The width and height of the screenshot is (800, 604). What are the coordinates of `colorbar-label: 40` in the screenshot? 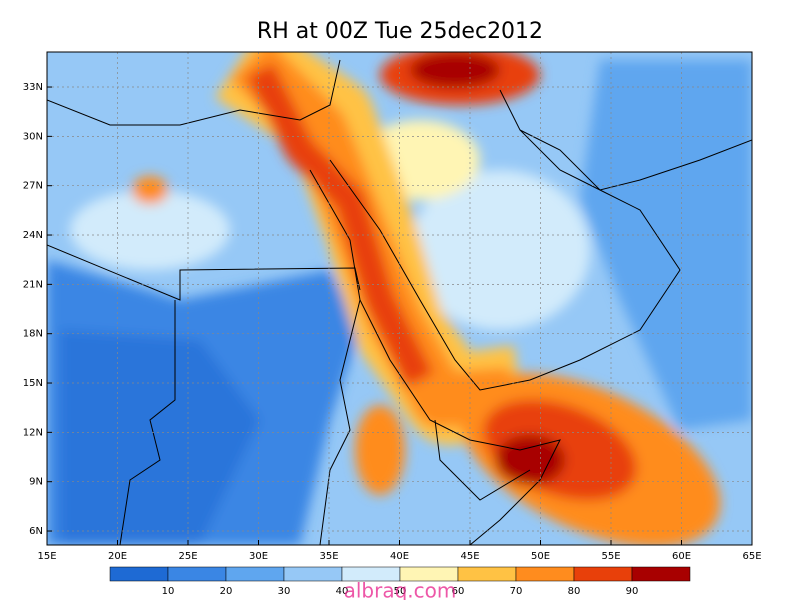 It's located at (342, 591).